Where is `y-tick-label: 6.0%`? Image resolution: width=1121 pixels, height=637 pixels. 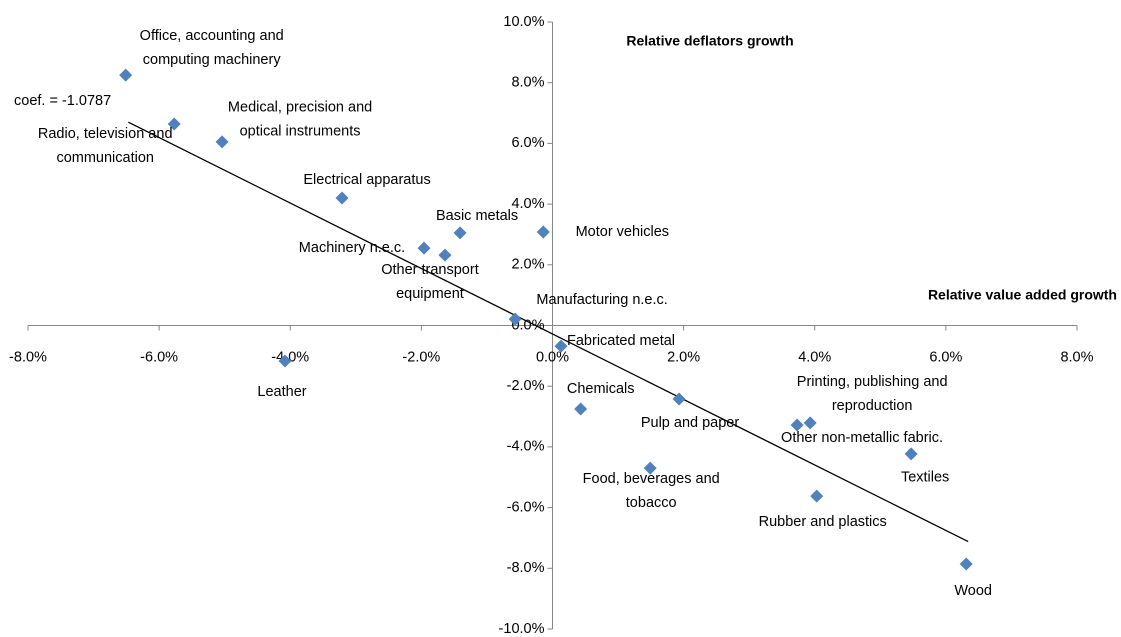 y-tick-label: 6.0% is located at coordinates (527, 143).